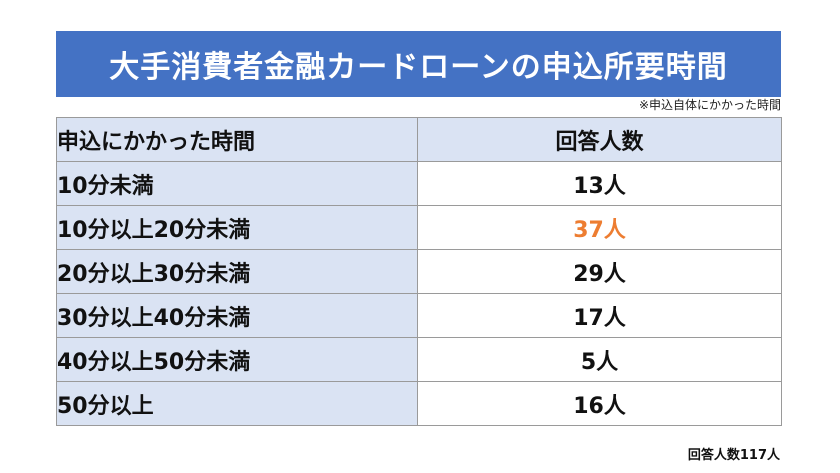 The image size is (840, 473). What do you see at coordinates (237, 359) in the screenshot?
I see `time-cell: 40分以上50分未満` at bounding box center [237, 359].